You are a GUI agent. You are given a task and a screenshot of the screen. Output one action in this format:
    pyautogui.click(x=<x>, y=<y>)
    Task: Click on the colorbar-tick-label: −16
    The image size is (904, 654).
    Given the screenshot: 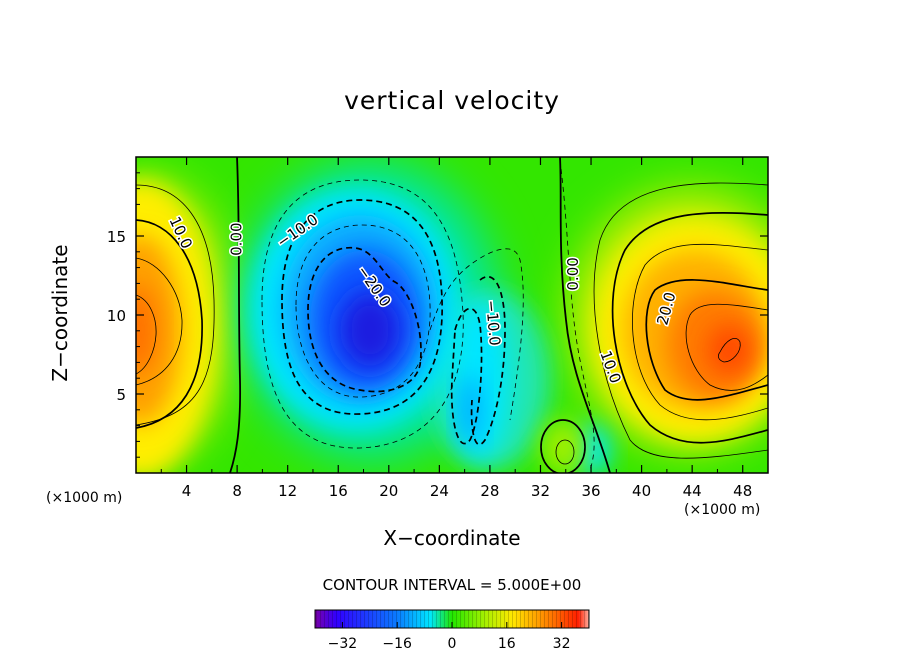 What is the action you would take?
    pyautogui.click(x=397, y=644)
    